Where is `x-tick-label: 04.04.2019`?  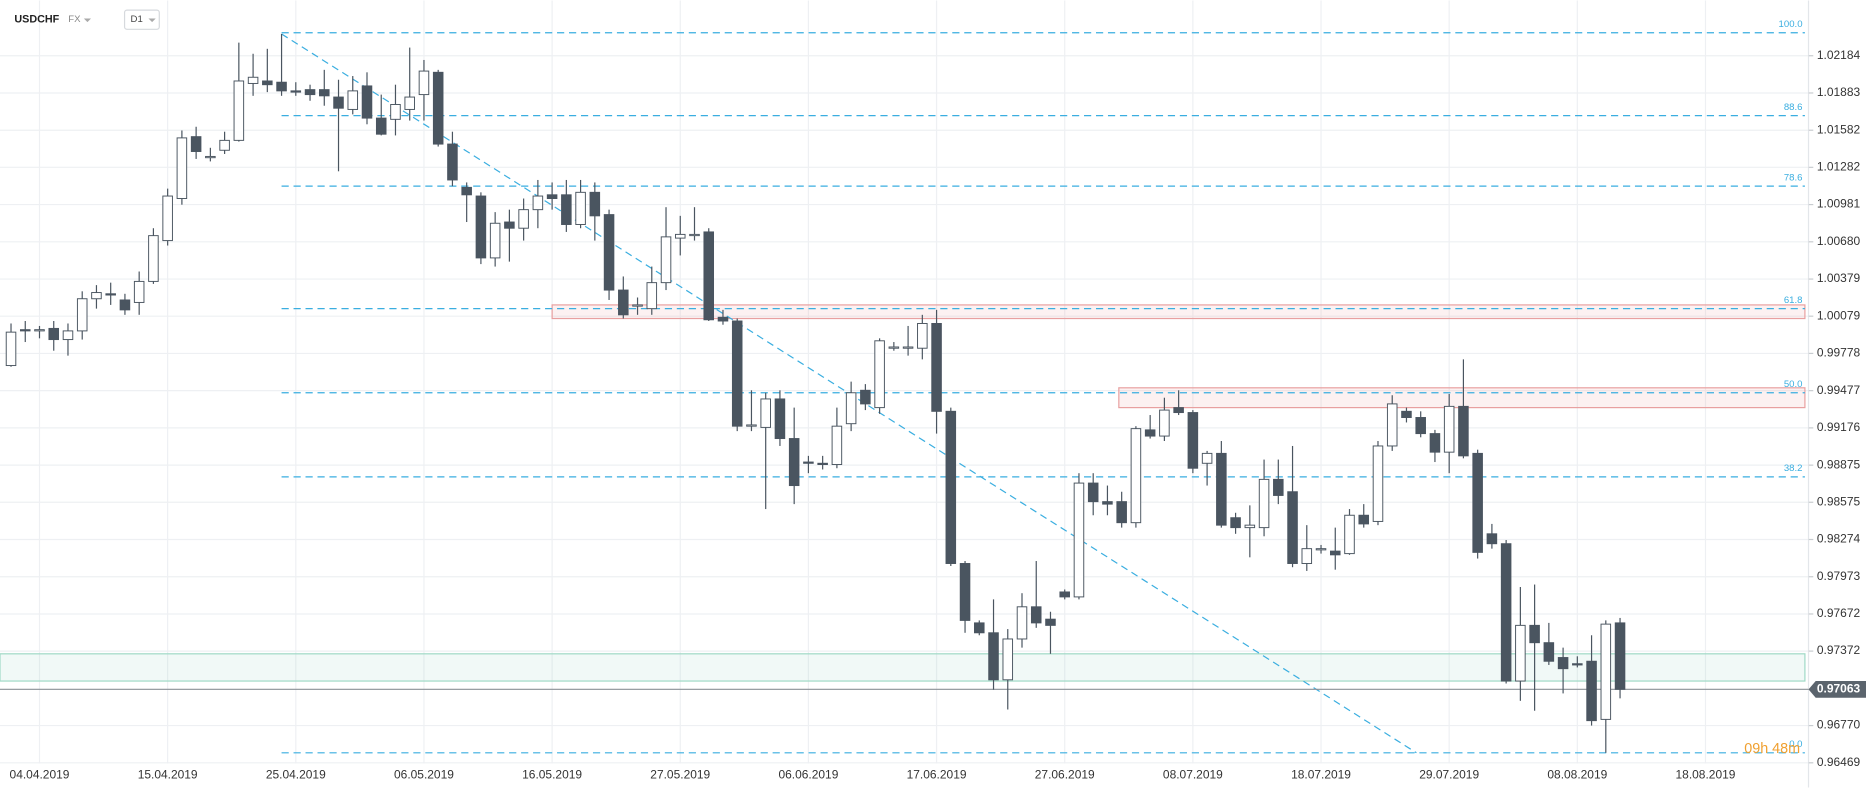 x-tick-label: 04.04.2019 is located at coordinates (40, 775).